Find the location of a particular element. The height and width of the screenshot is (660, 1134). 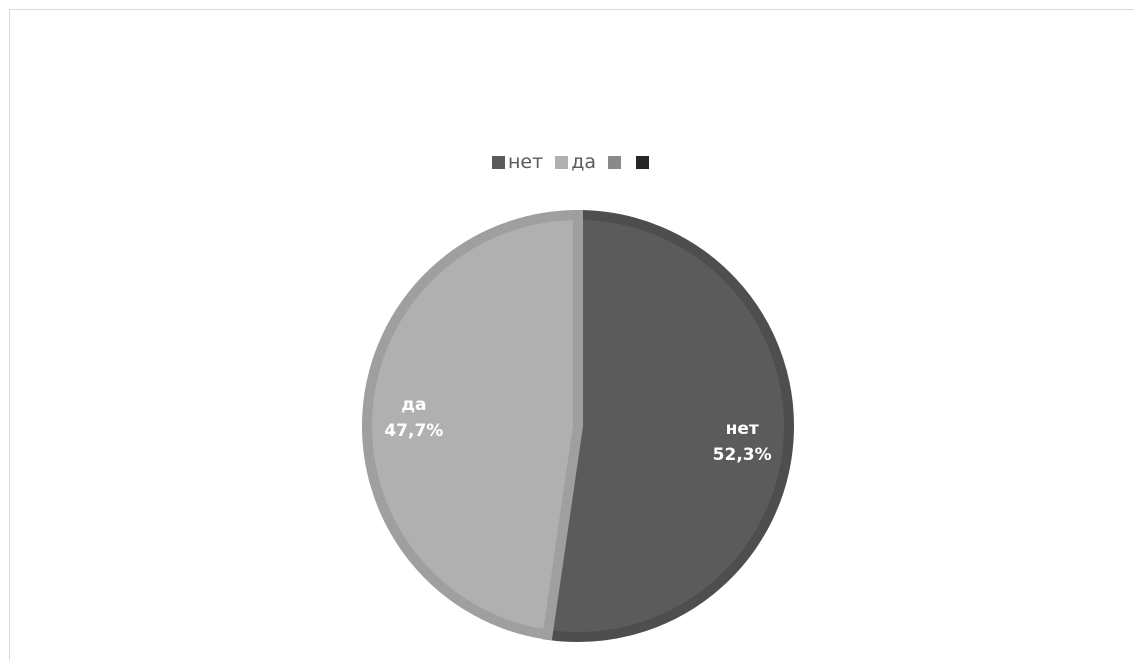

chart-legend: нет да is located at coordinates (575, 162).